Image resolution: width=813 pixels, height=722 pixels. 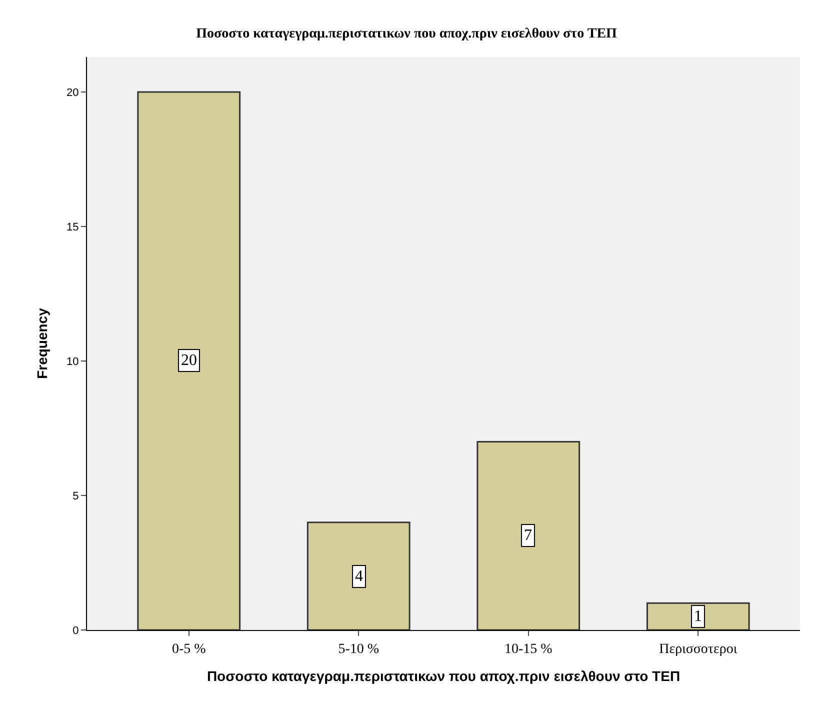 What do you see at coordinates (72, 227) in the screenshot?
I see `y-tick-label: 15` at bounding box center [72, 227].